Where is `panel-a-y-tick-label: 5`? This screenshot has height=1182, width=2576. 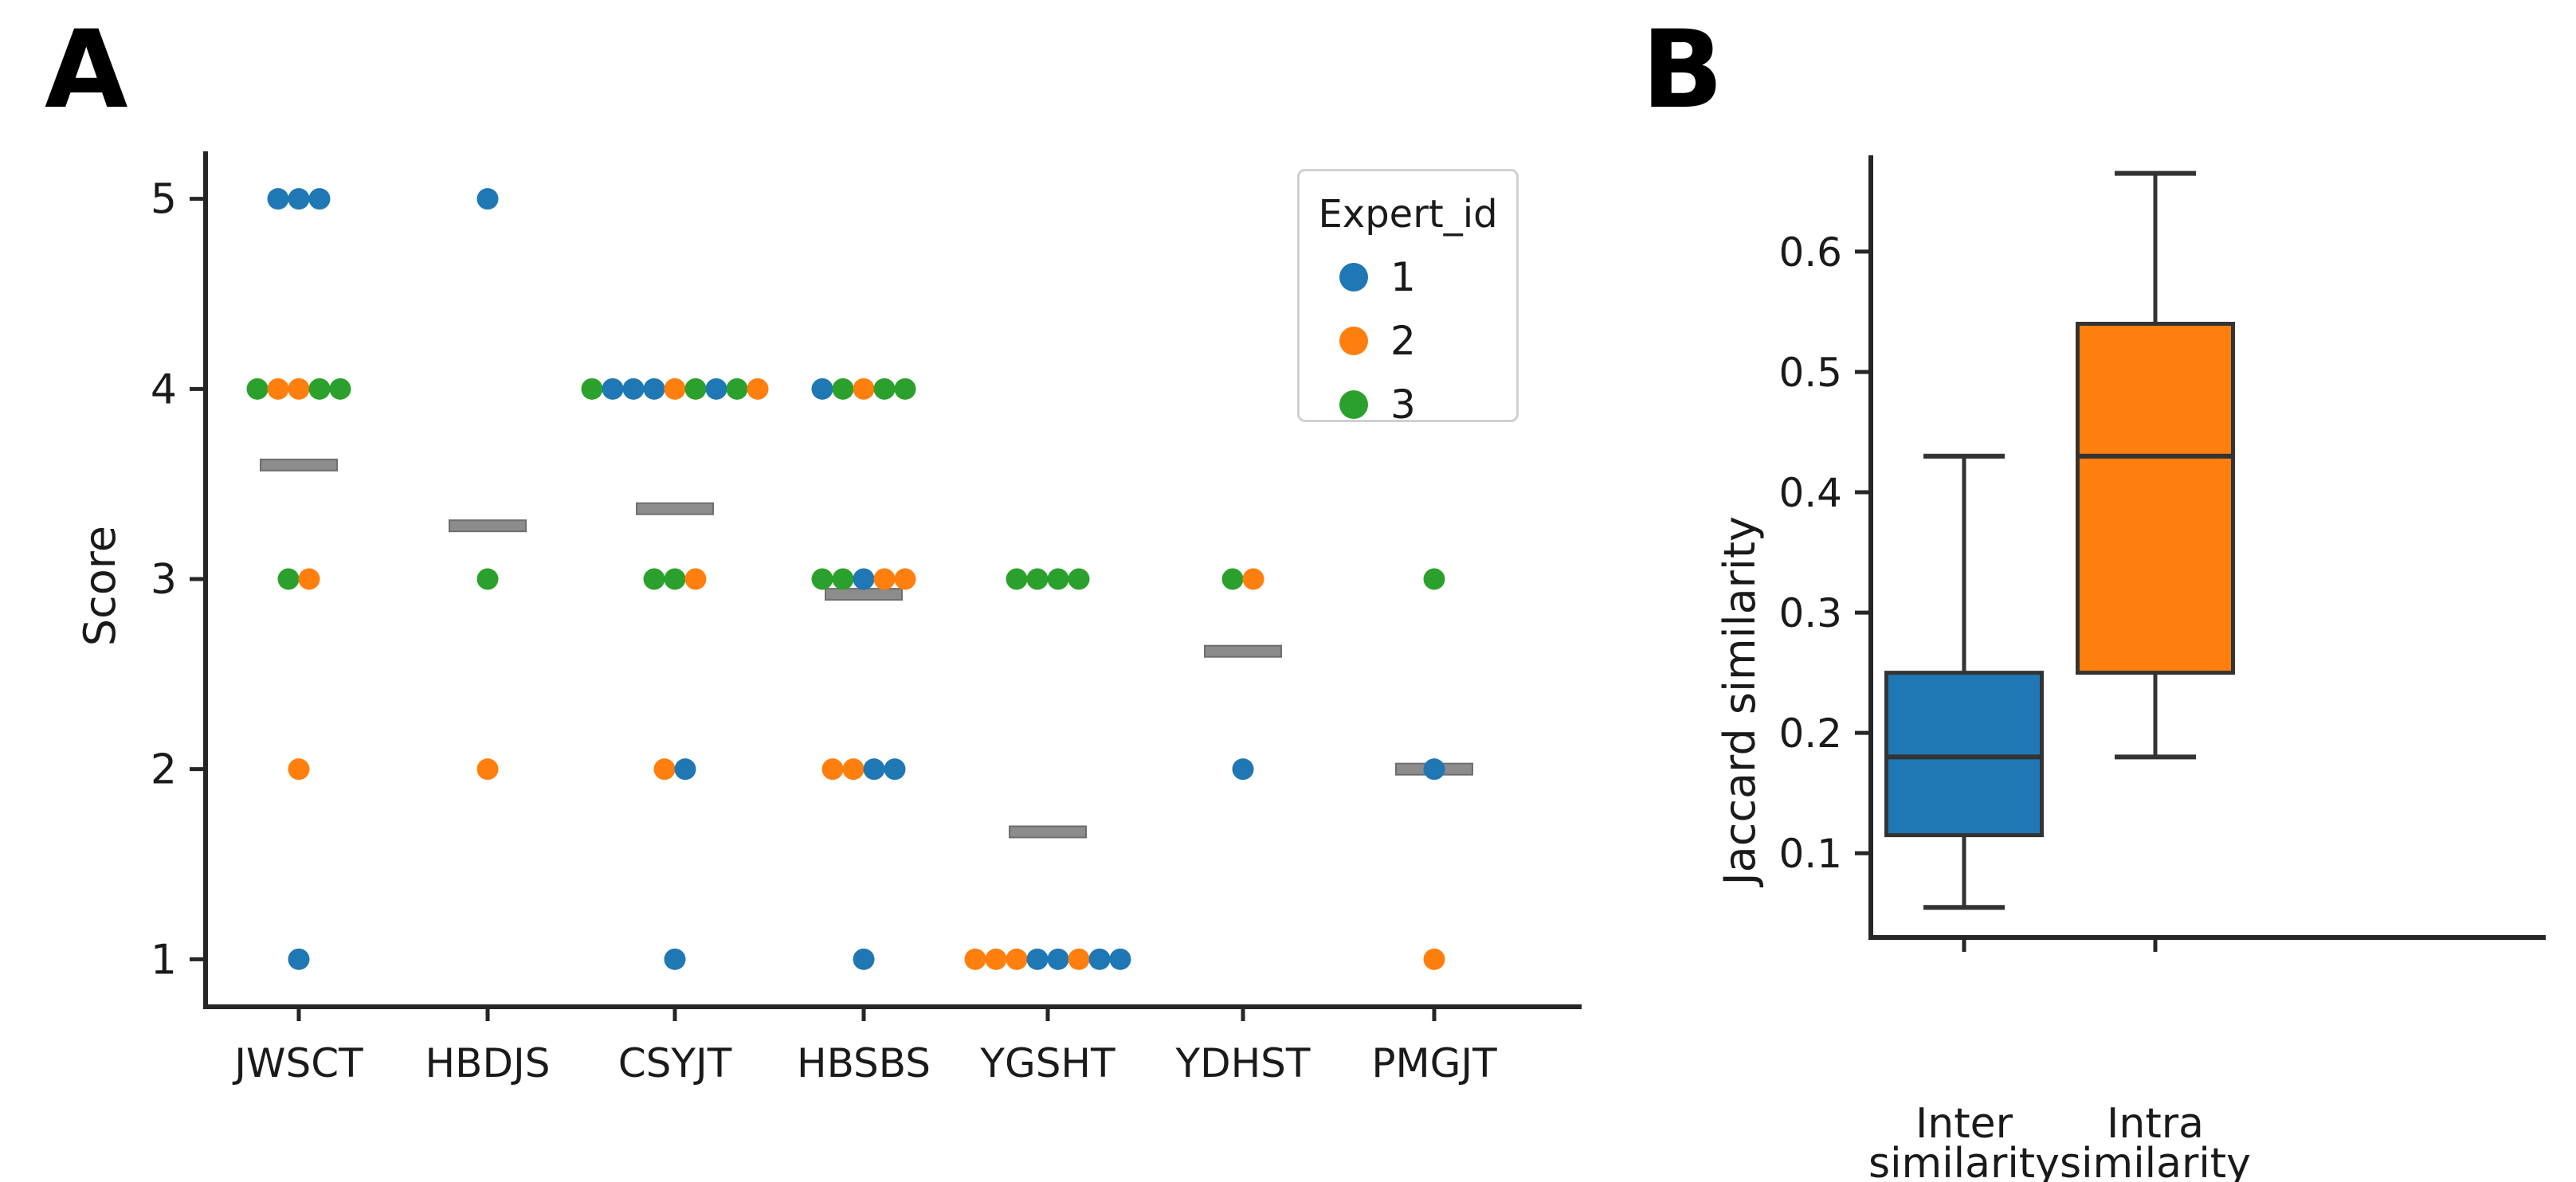
panel-a-y-tick-label: 5 is located at coordinates (164, 200).